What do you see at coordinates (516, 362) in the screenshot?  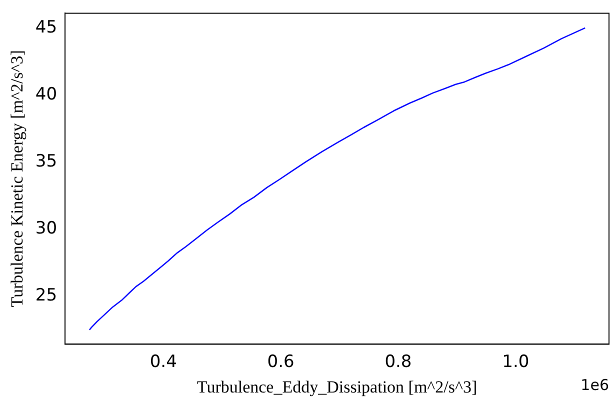 I see `x-tick-label: 1.0` at bounding box center [516, 362].